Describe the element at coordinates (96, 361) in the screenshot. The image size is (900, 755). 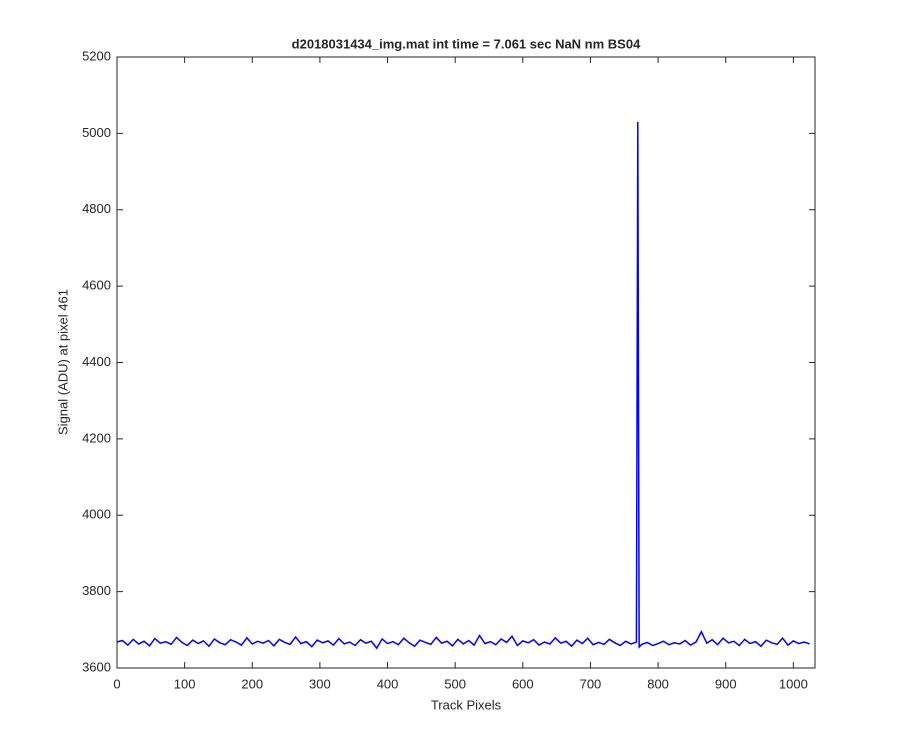
I see `y-tick-label: 4400` at that location.